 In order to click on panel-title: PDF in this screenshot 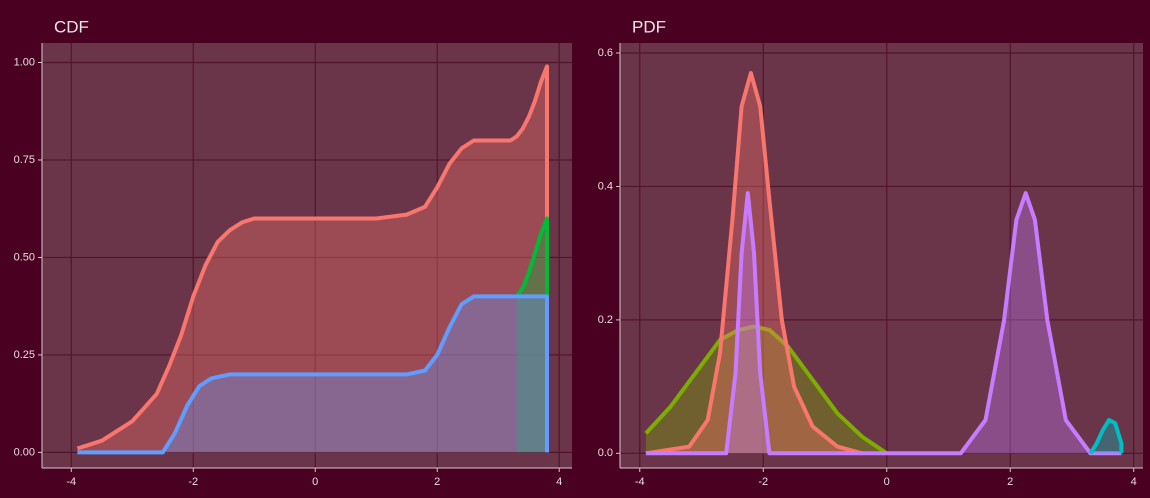, I will do `click(649, 26)`.